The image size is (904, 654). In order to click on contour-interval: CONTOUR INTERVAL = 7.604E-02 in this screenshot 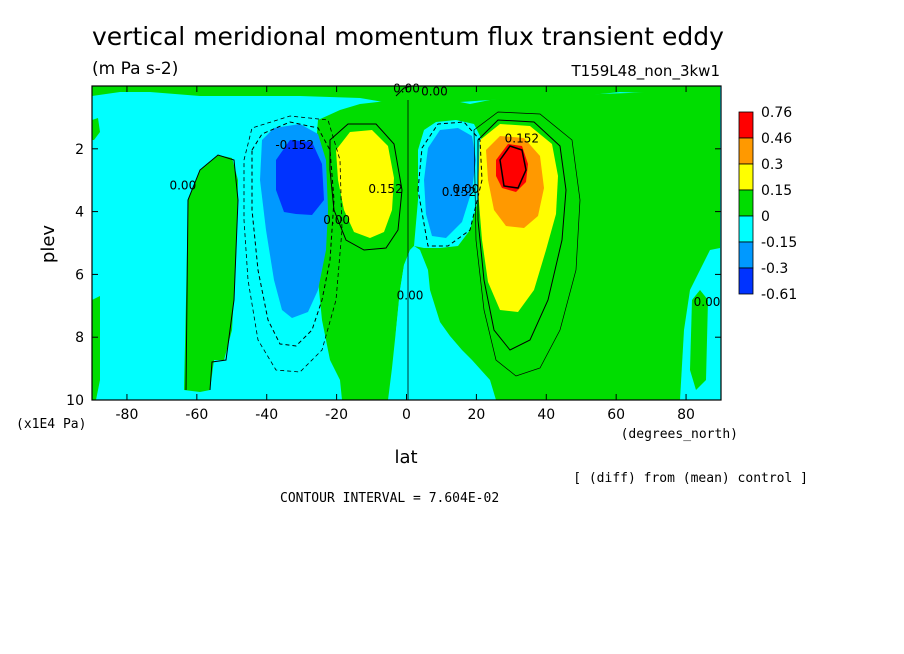, I will do `click(389, 498)`.